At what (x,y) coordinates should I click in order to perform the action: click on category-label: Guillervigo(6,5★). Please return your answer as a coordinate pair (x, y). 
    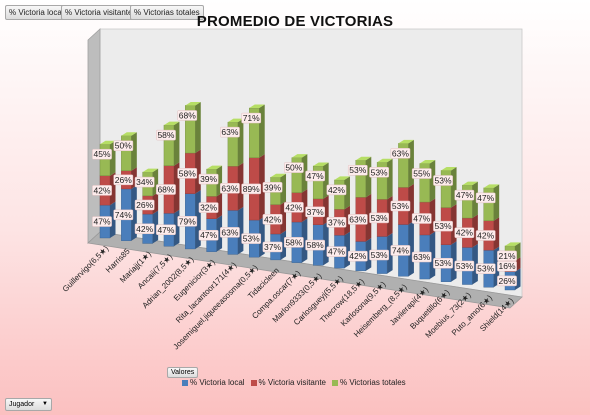
    Looking at the image, I should click on (86, 269).